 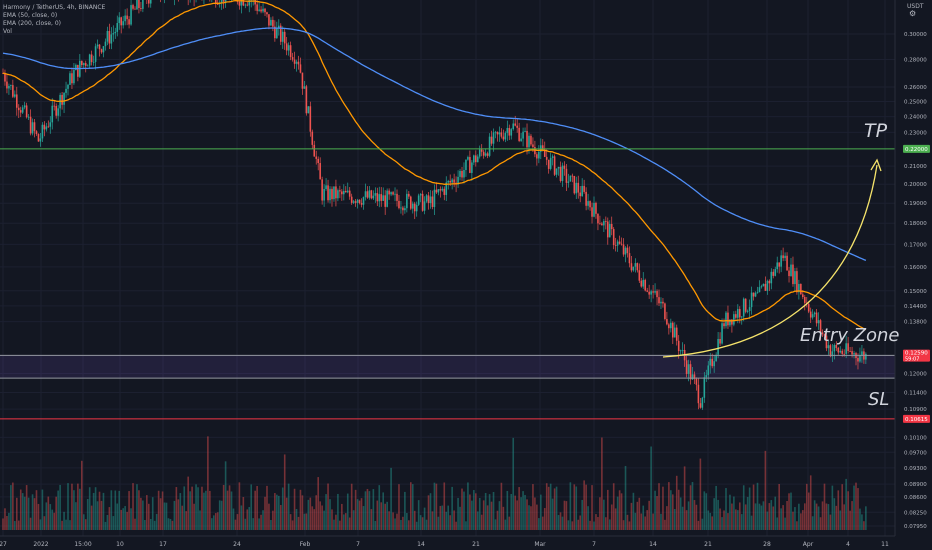 I want to click on settings-icon: ⚙, so click(x=913, y=13).